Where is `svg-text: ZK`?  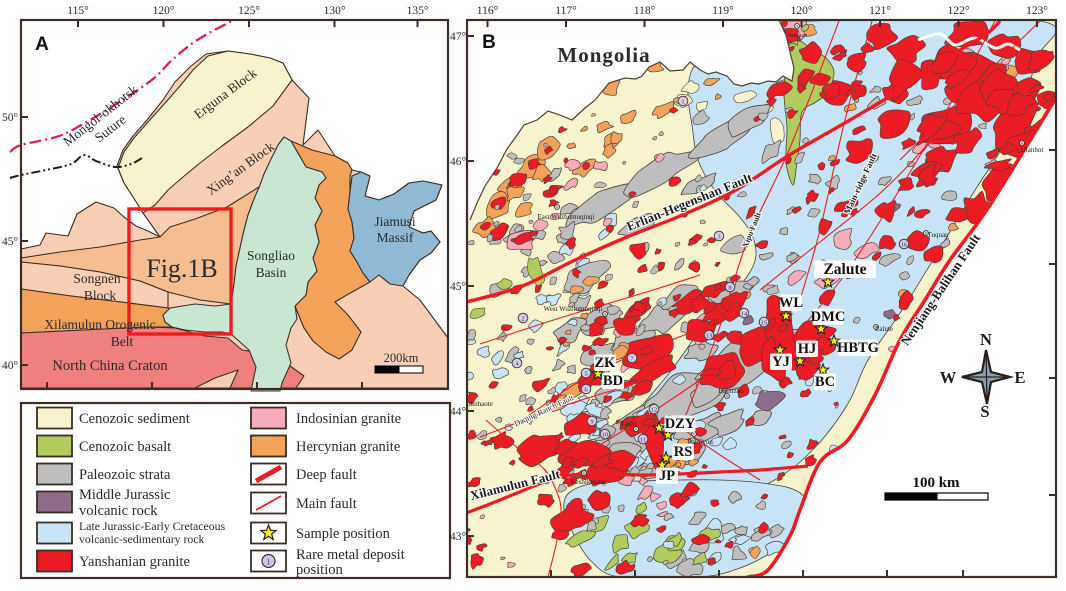
svg-text: ZK is located at coordinates (606, 363).